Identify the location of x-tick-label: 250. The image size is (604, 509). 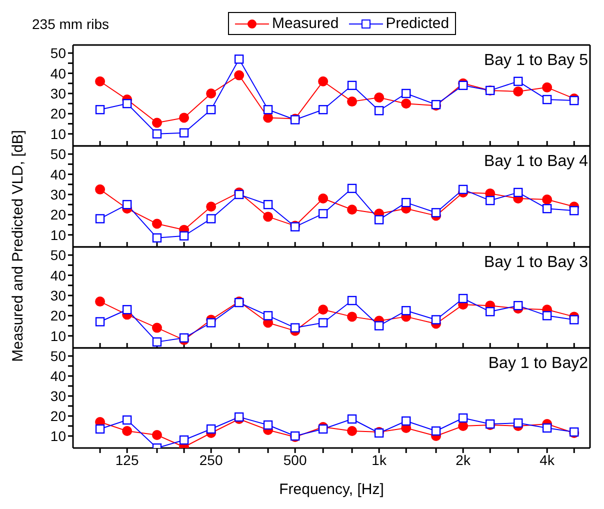
(211, 460).